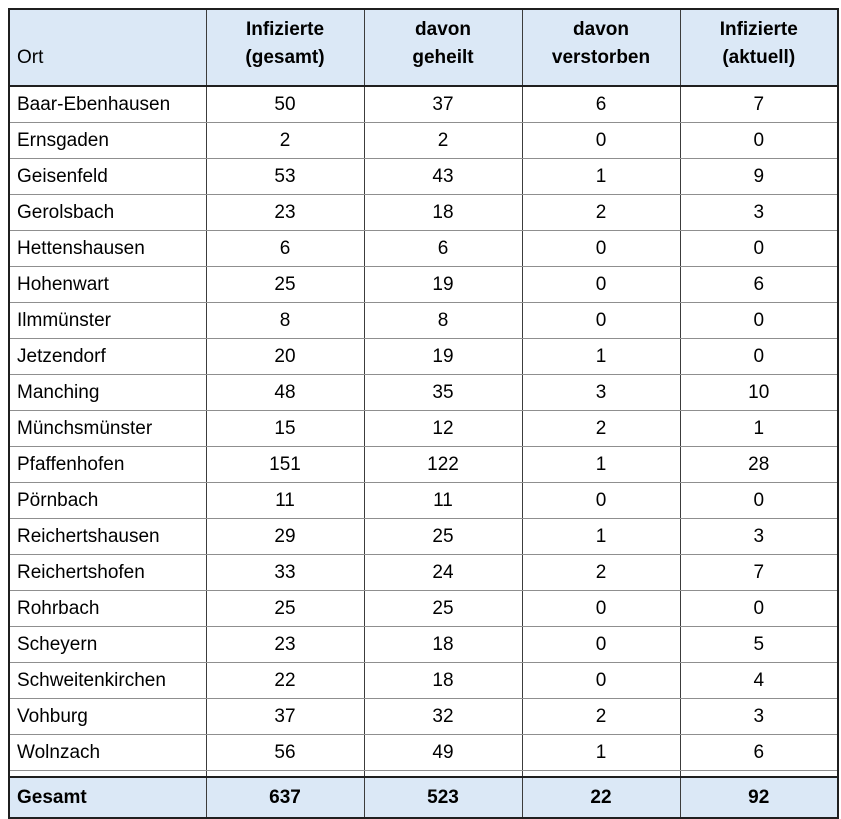 This screenshot has width=841, height=819. I want to click on table-row: Scheyern 23 18 0 5, so click(423, 644).